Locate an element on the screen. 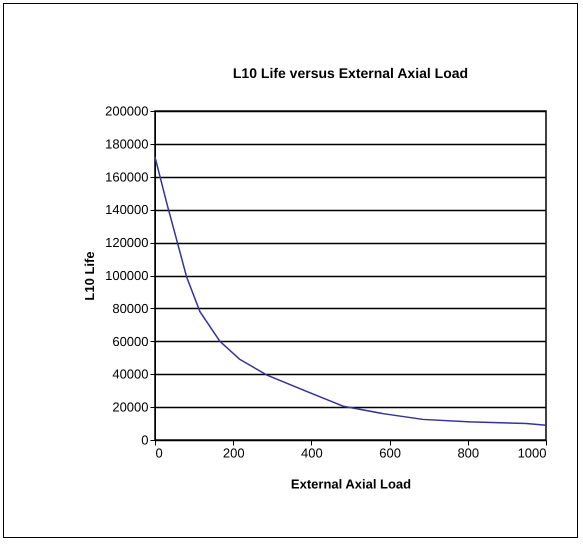  y-tick-label: 40000 is located at coordinates (130, 374).